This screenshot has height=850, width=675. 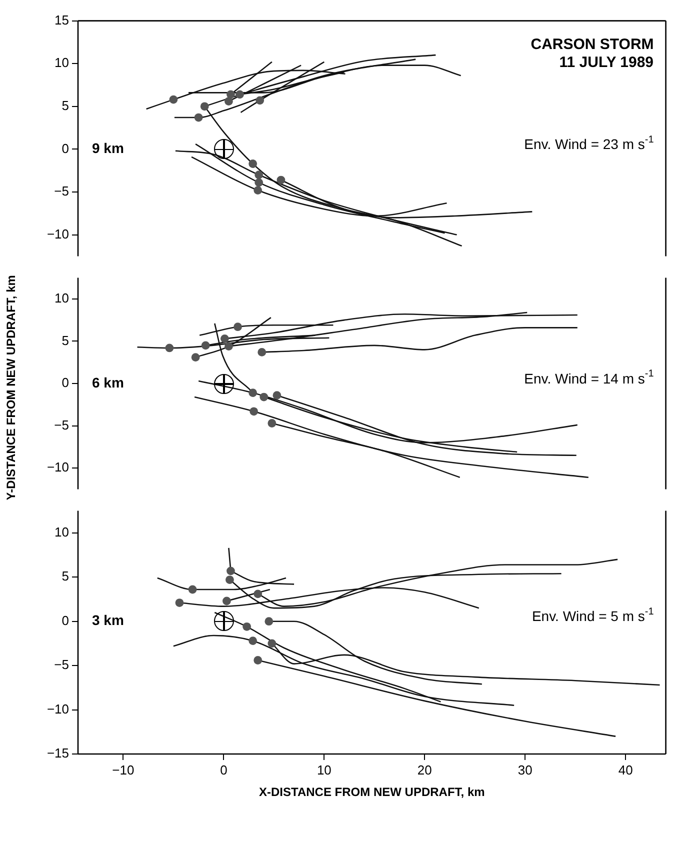 What do you see at coordinates (592, 44) in the screenshot?
I see `text: CARSON STORM` at bounding box center [592, 44].